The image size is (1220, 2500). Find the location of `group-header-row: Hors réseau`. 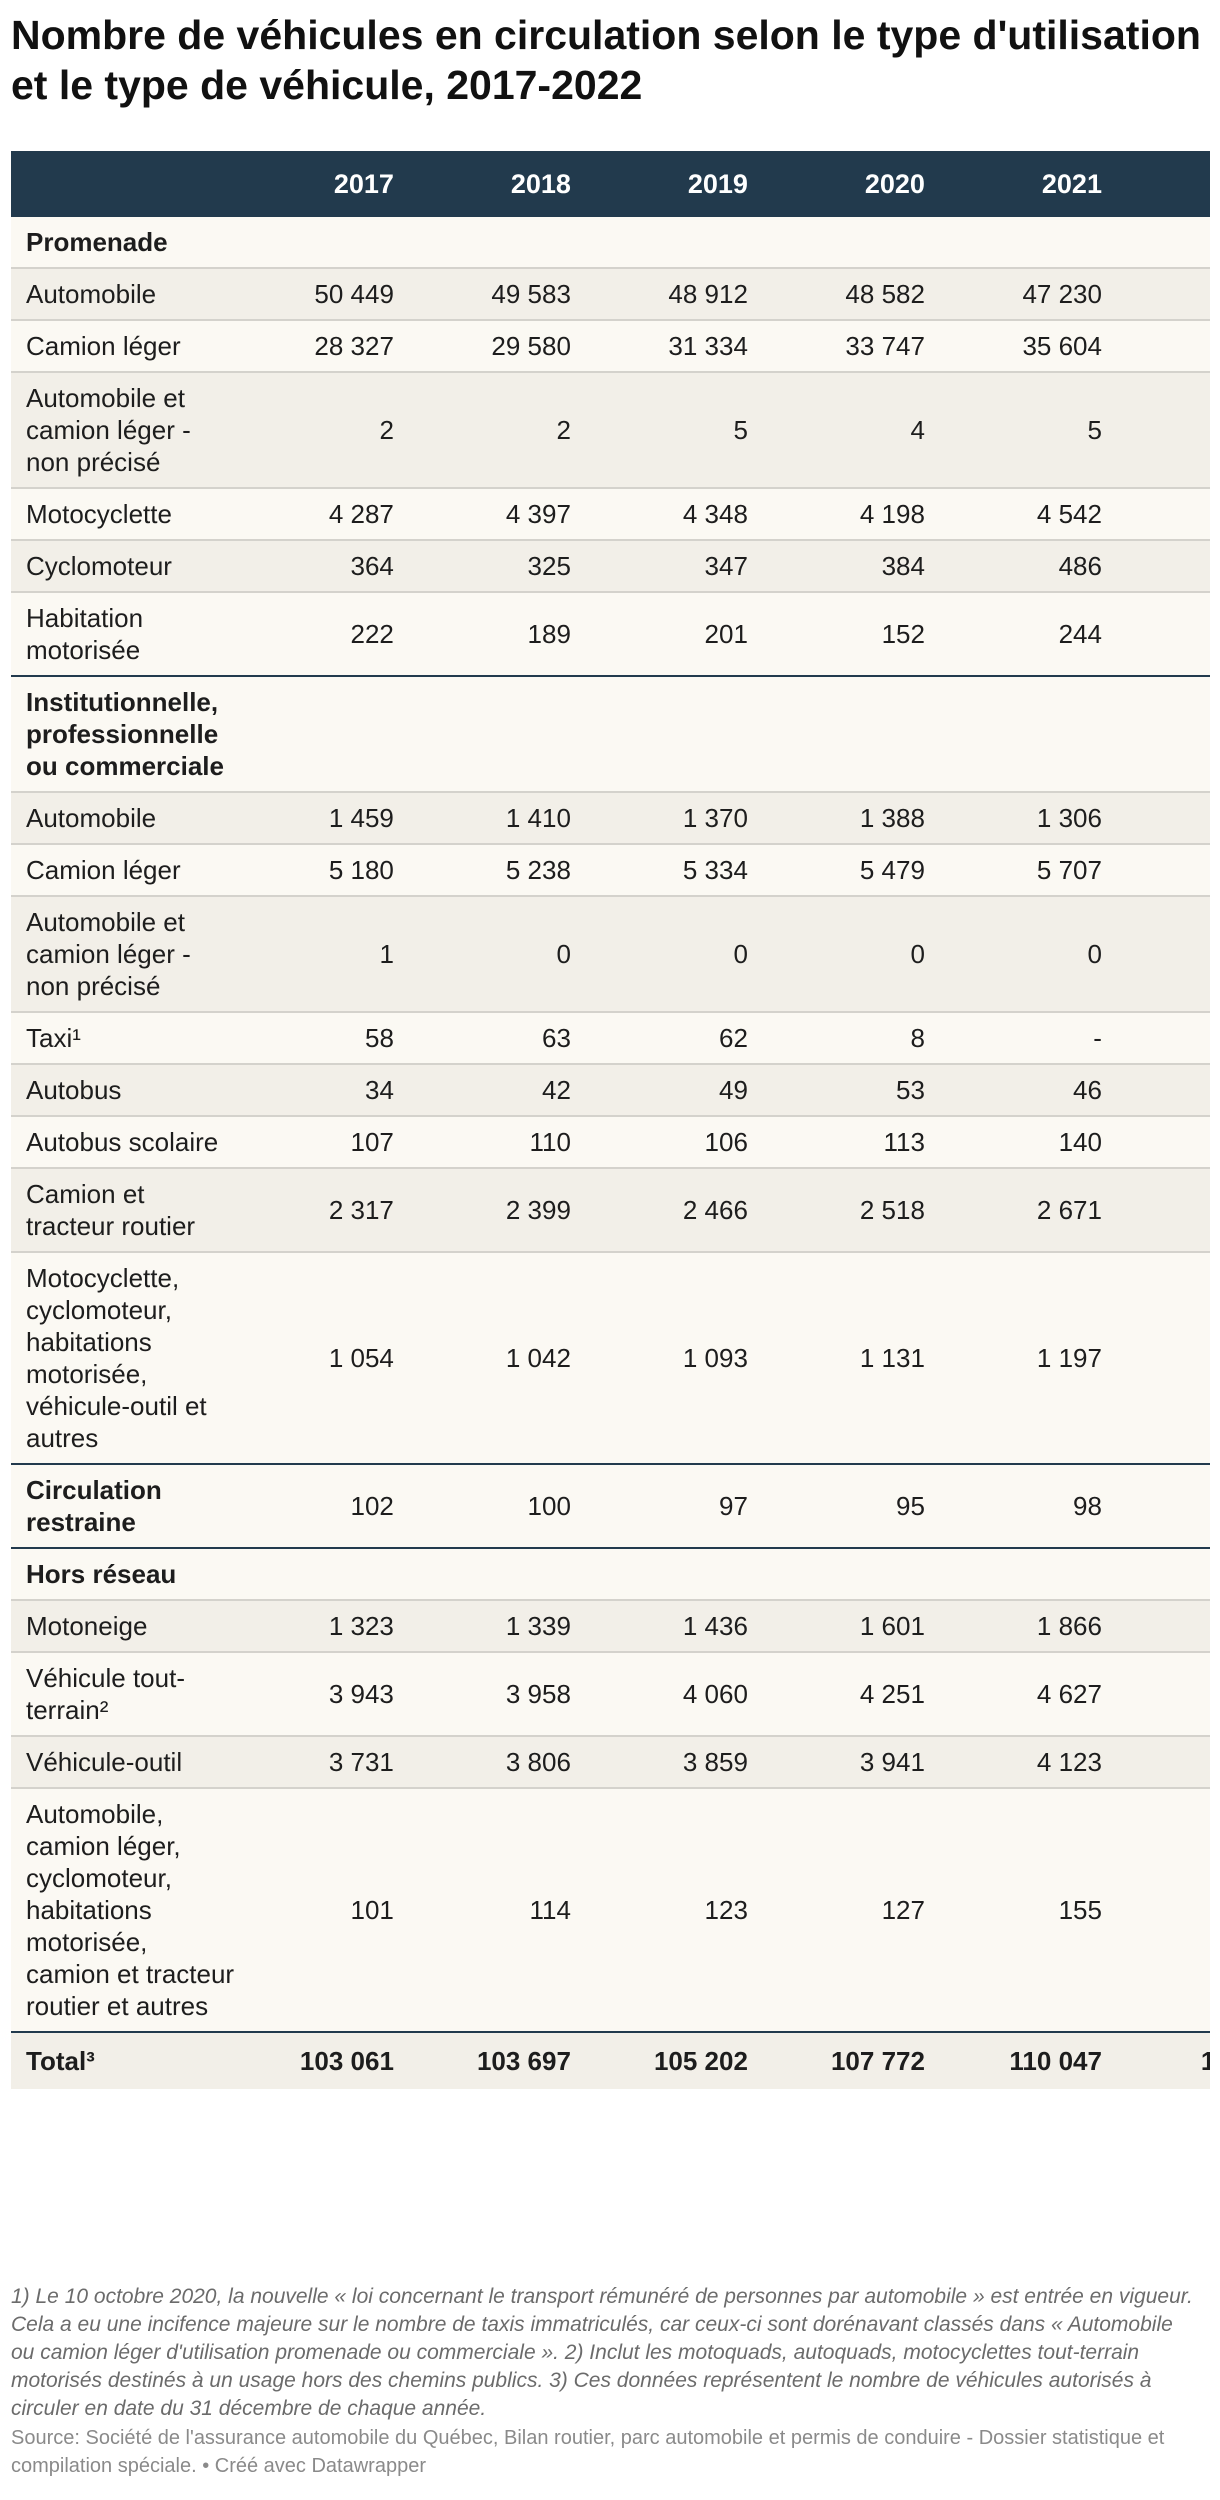

group-header-row: Hors réseau is located at coordinates (610, 1573).